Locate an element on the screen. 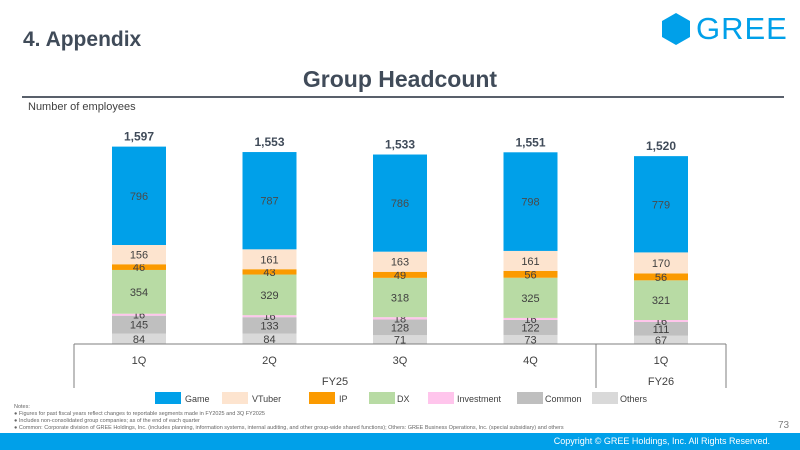 This screenshot has height=450, width=800. fiscal-year-label: FY26 is located at coordinates (661, 382).